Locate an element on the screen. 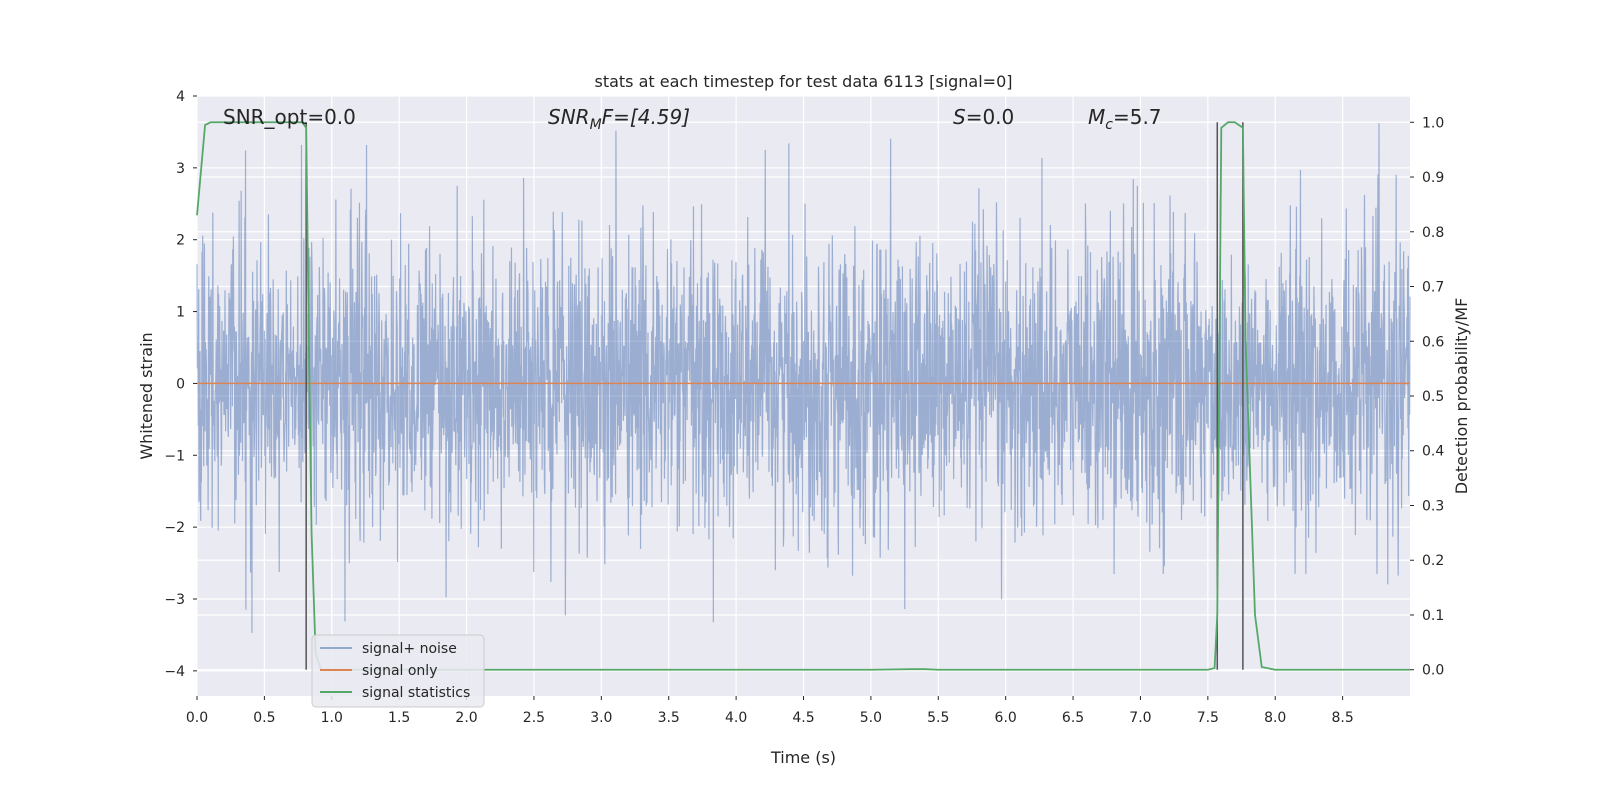 The image size is (1600, 800). y2-axis-label: Detection probability/MF is located at coordinates (1461, 396).